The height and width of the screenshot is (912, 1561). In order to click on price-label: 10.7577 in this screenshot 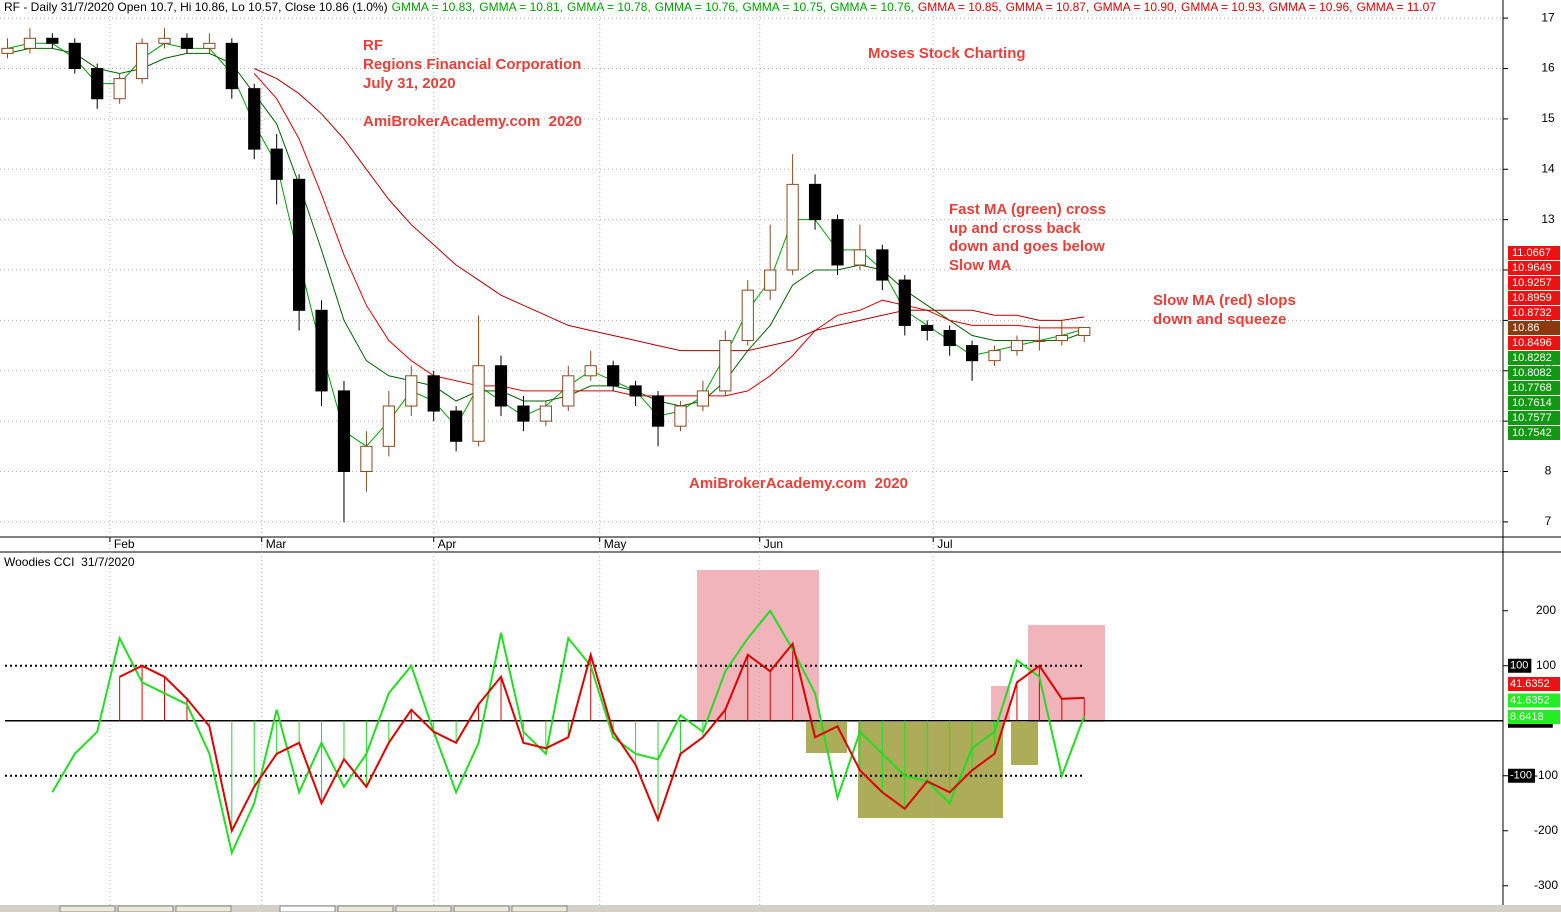, I will do `click(1532, 418)`.